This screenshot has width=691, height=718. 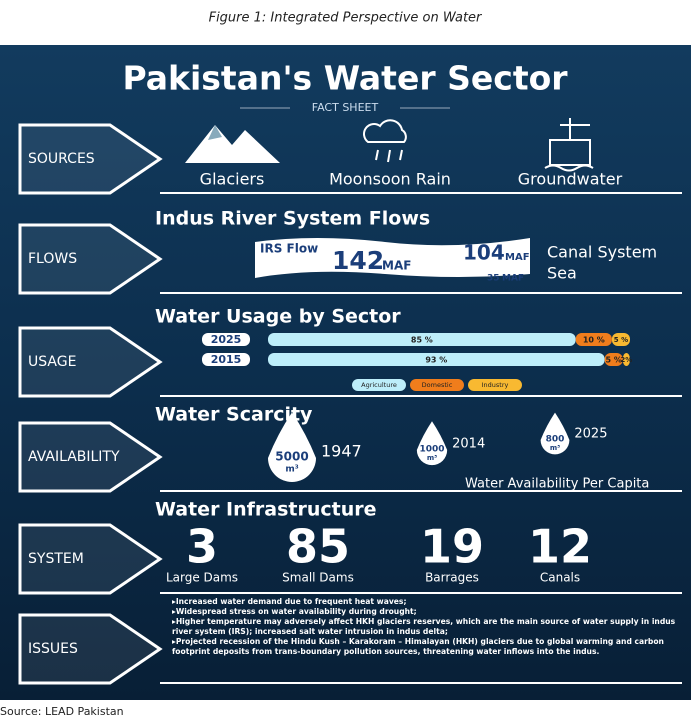 I want to click on groundwater-icon, so click(x=569, y=145).